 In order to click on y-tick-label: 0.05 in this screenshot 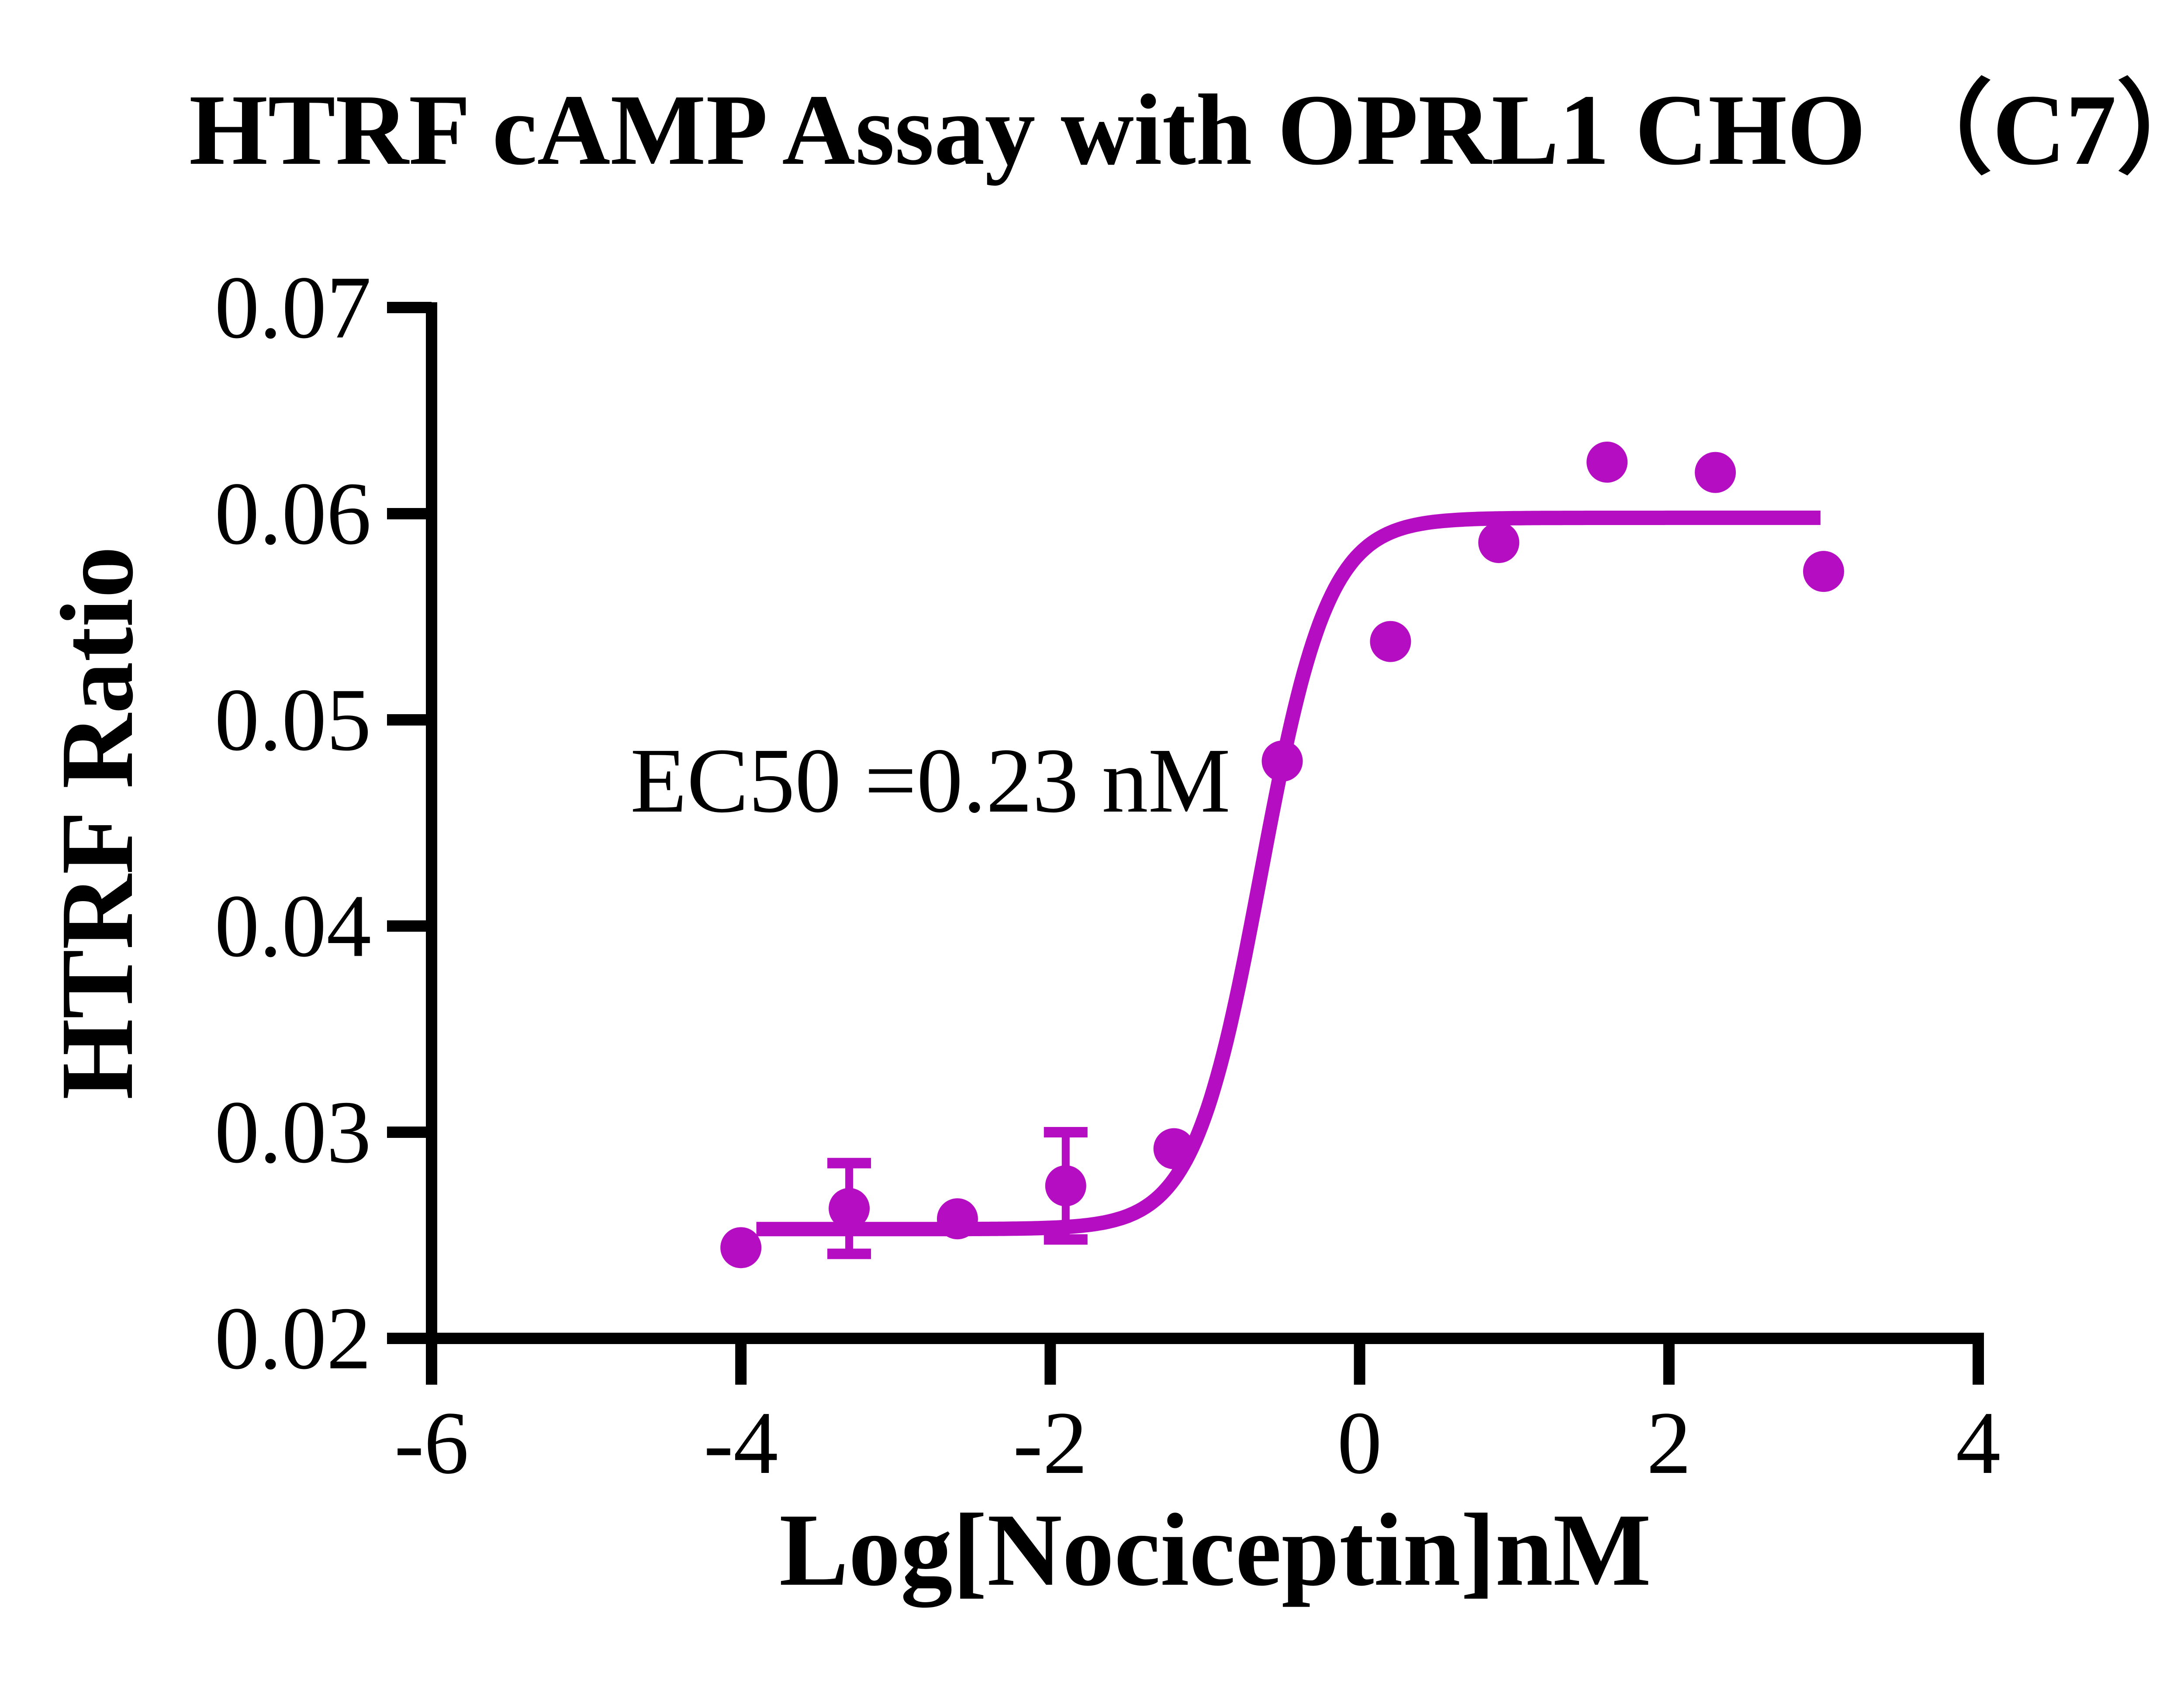, I will do `click(292, 720)`.